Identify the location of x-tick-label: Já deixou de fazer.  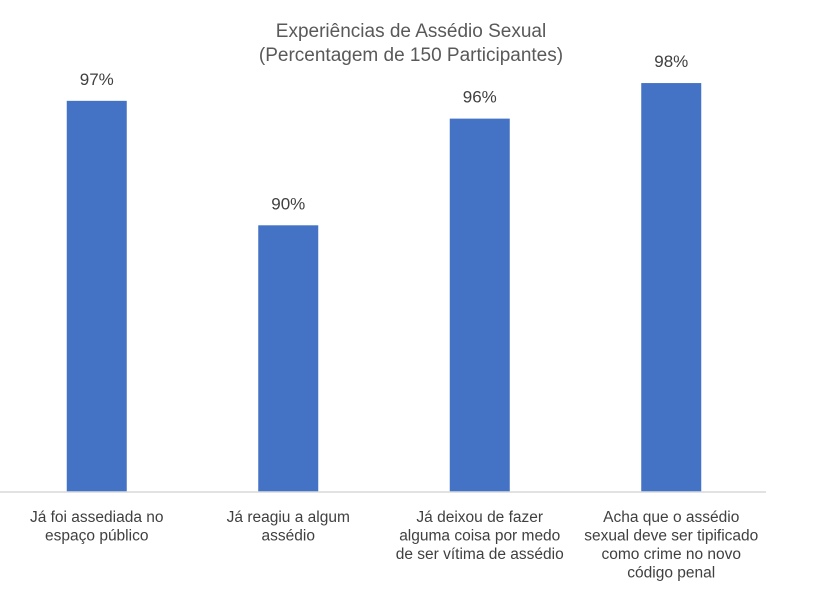
(479, 517).